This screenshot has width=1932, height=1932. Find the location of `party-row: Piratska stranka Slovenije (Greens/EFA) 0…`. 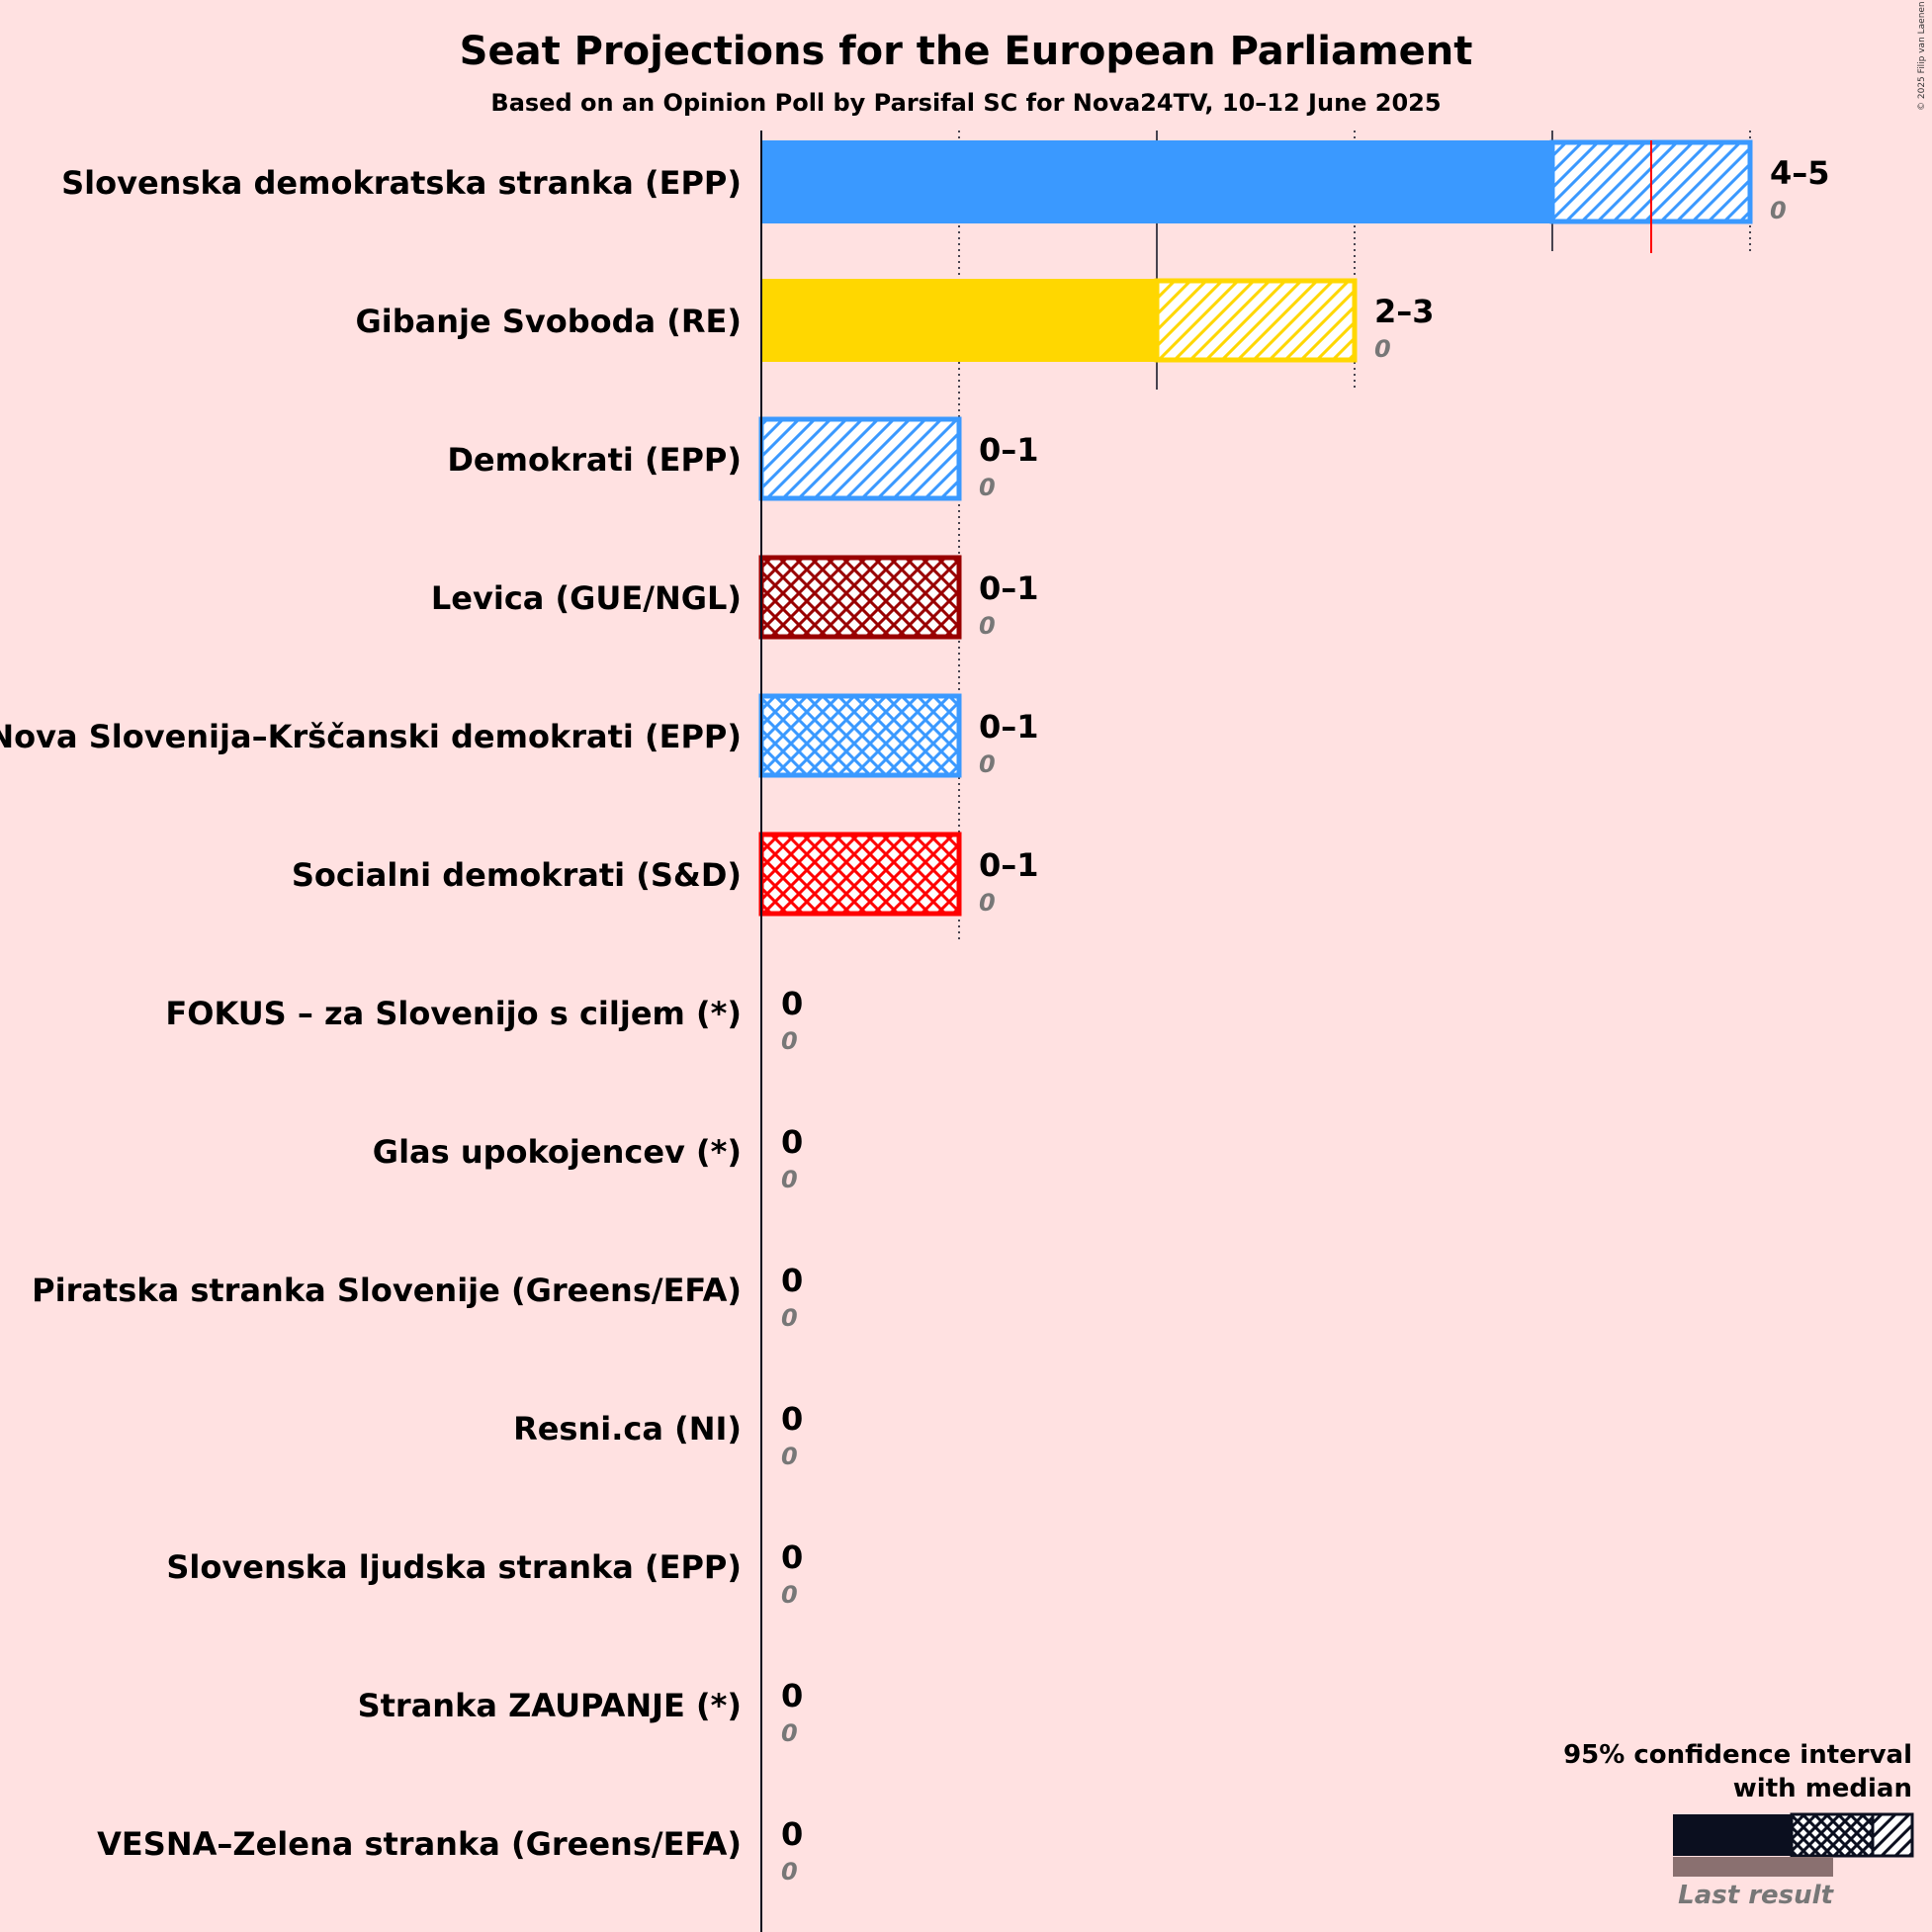

party-row: Piratska stranka Slovenije (Greens/EFA) 0… is located at coordinates (417, 1297).